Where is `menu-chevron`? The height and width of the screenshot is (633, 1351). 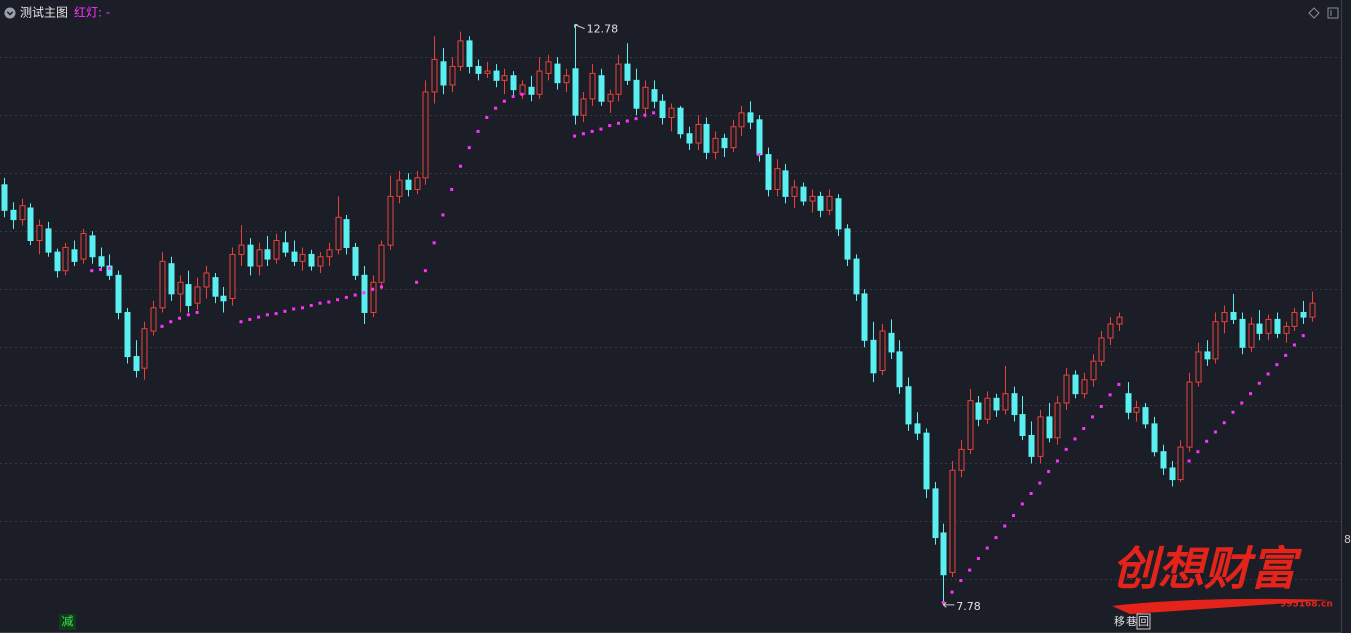 menu-chevron is located at coordinates (10, 13).